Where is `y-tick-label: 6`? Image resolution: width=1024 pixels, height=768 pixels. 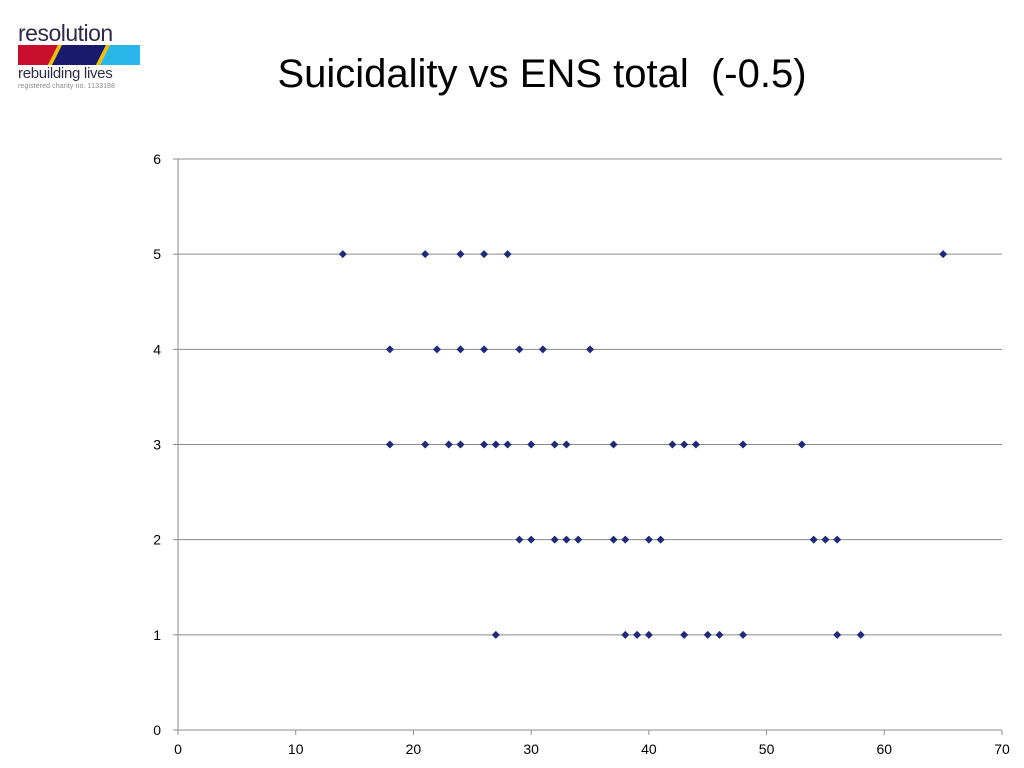 y-tick-label: 6 is located at coordinates (157, 159).